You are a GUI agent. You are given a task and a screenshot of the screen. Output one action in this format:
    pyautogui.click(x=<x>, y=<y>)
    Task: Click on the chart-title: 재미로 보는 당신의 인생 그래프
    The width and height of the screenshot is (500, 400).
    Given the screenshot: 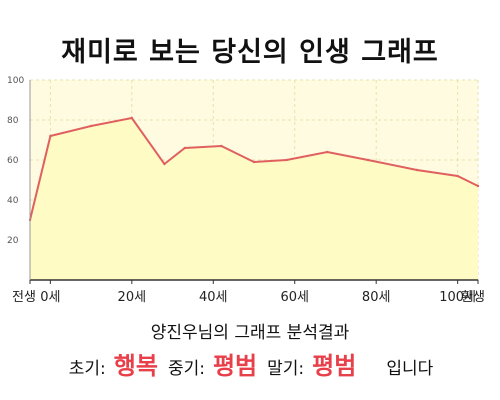 What is the action you would take?
    pyautogui.click(x=250, y=52)
    